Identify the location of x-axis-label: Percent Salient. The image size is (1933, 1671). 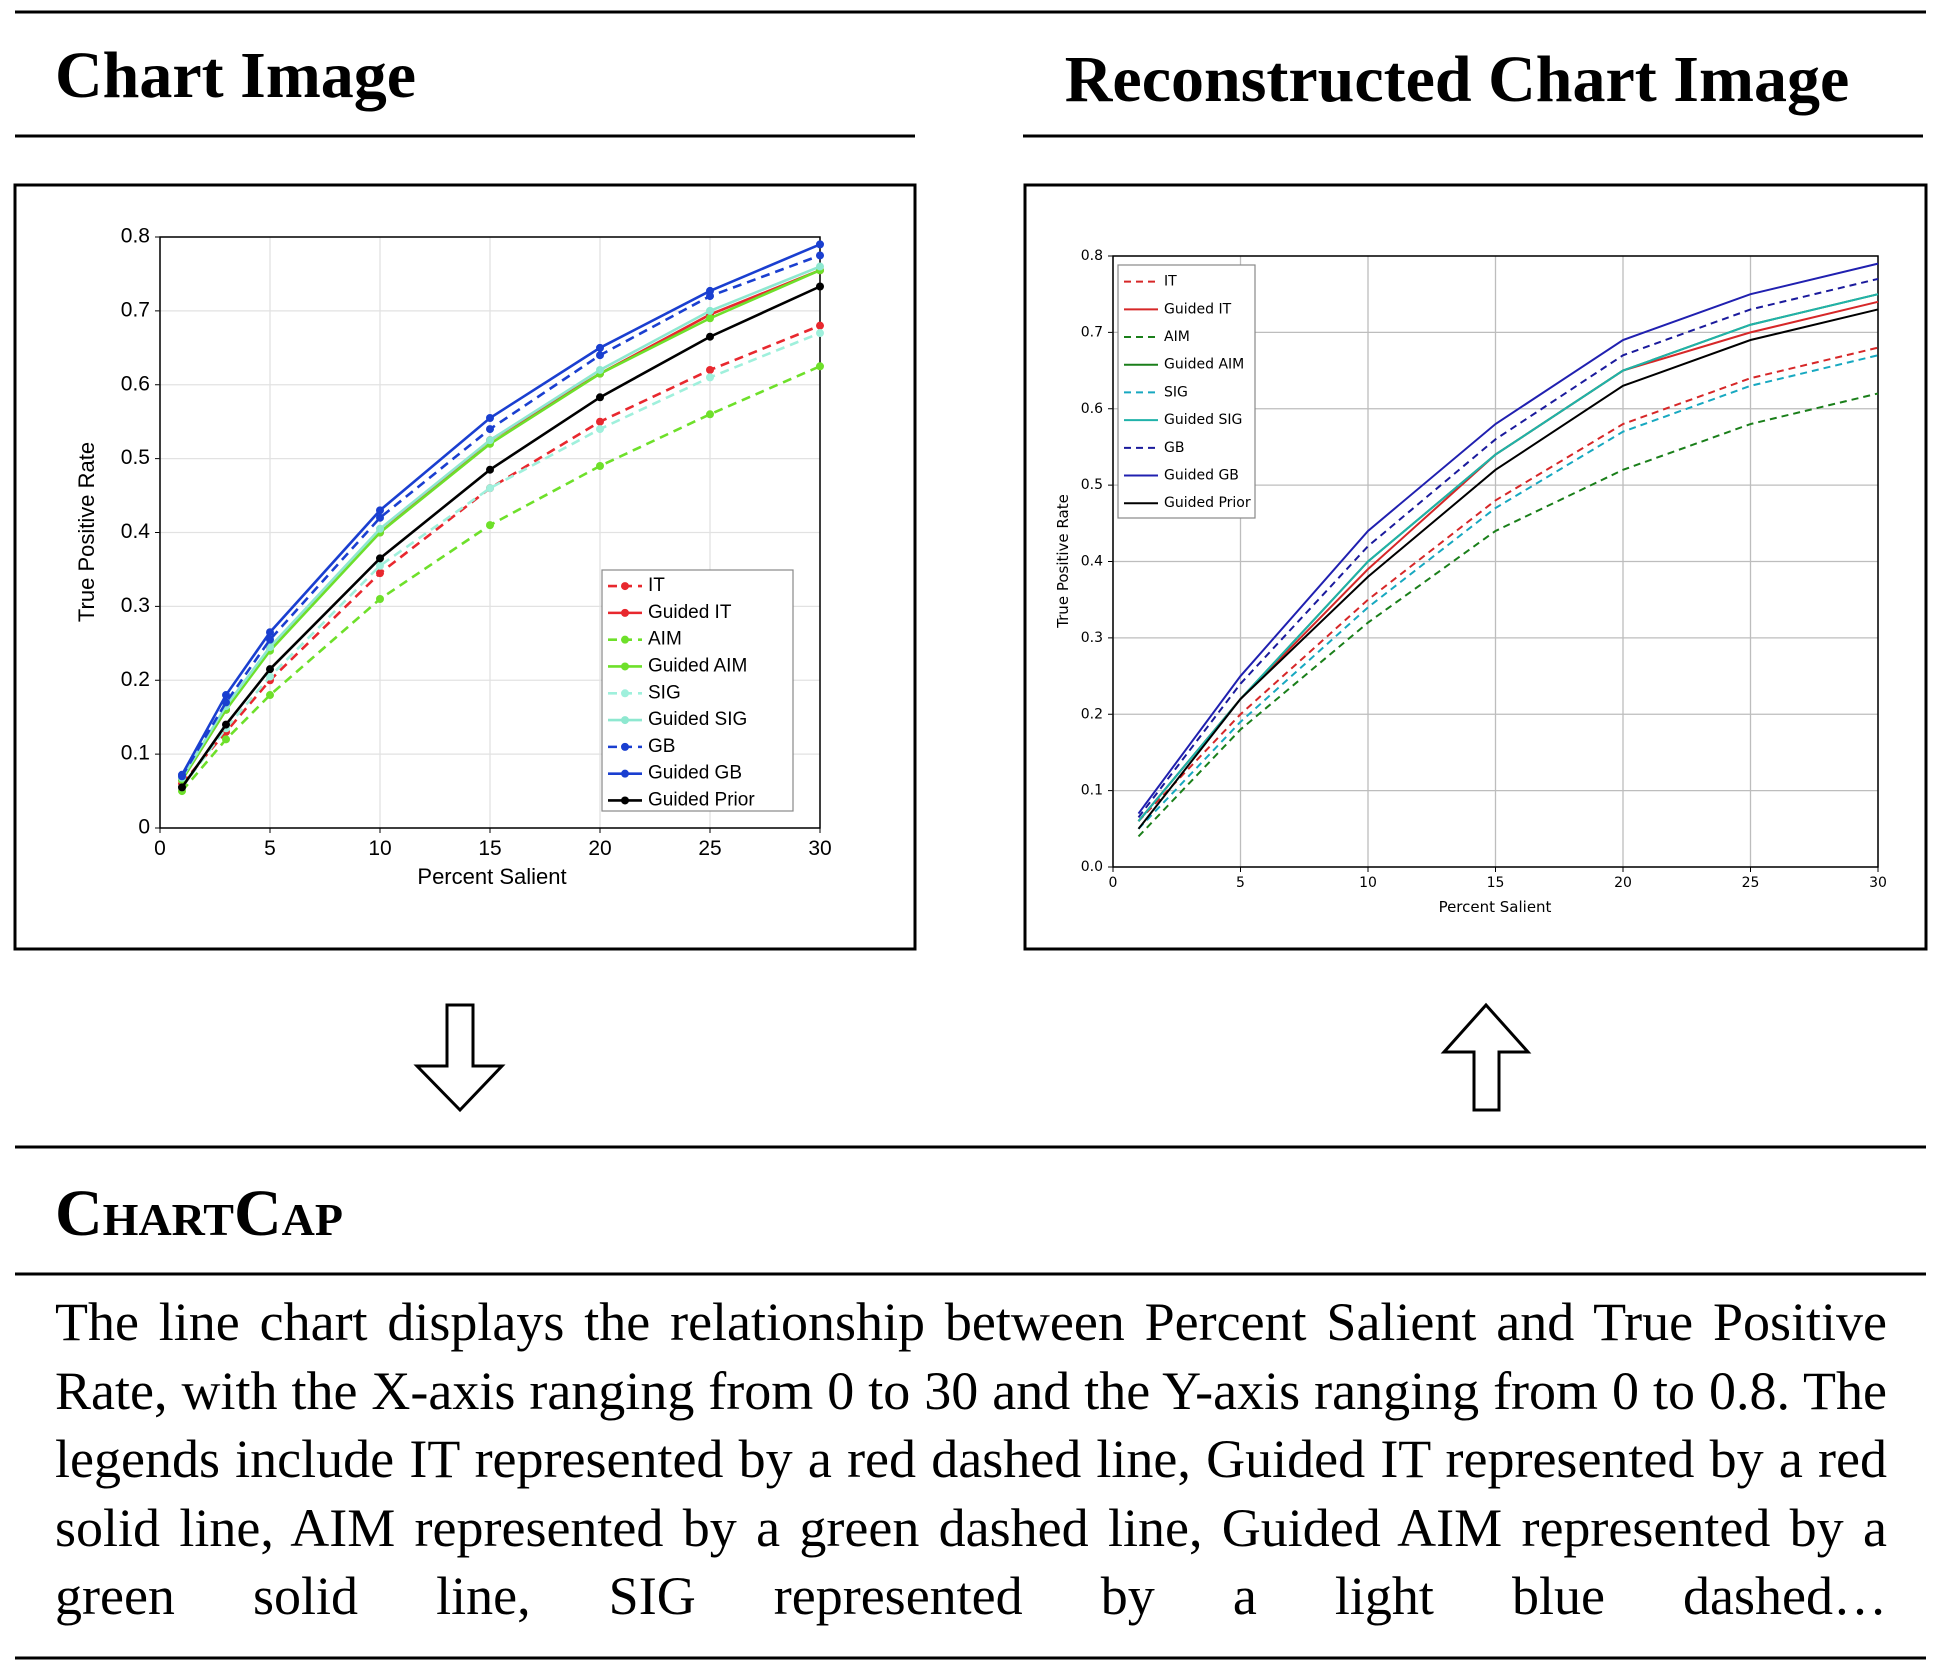
(491, 876).